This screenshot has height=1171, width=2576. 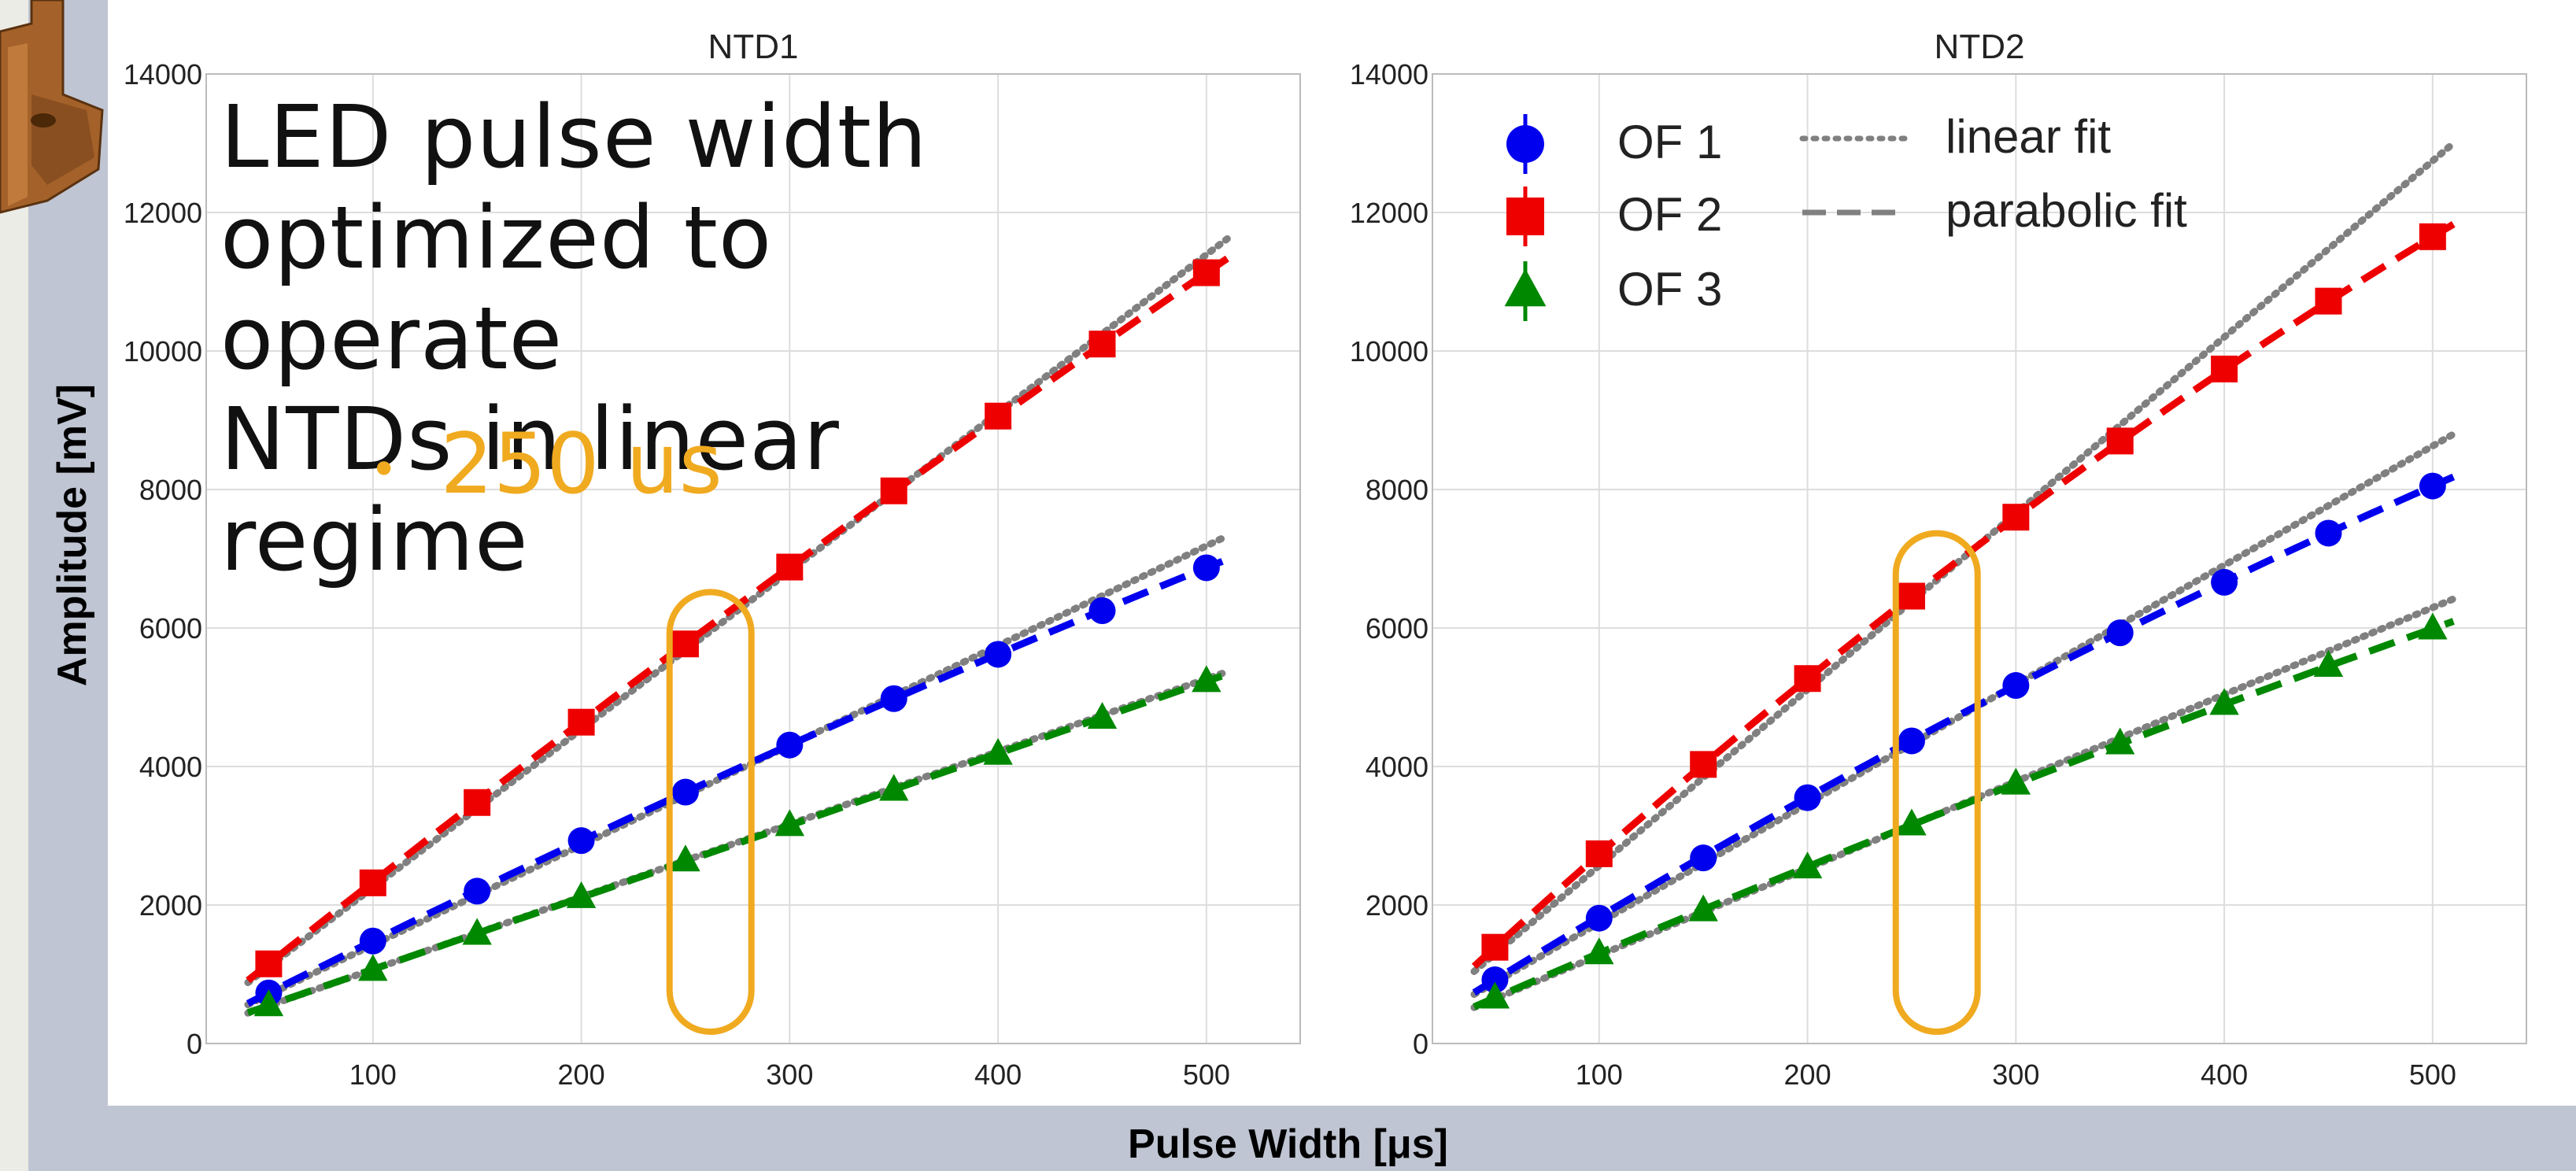 What do you see at coordinates (998, 1074) in the screenshot?
I see `x-tick-label: 400` at bounding box center [998, 1074].